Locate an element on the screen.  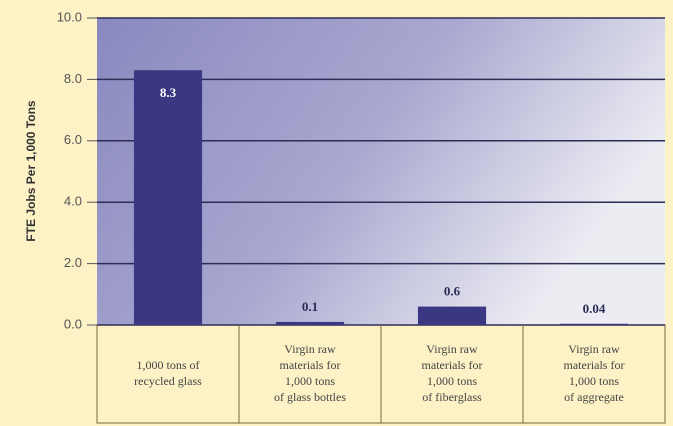
x-tick-label-line: of glass bottles is located at coordinates (310, 397).